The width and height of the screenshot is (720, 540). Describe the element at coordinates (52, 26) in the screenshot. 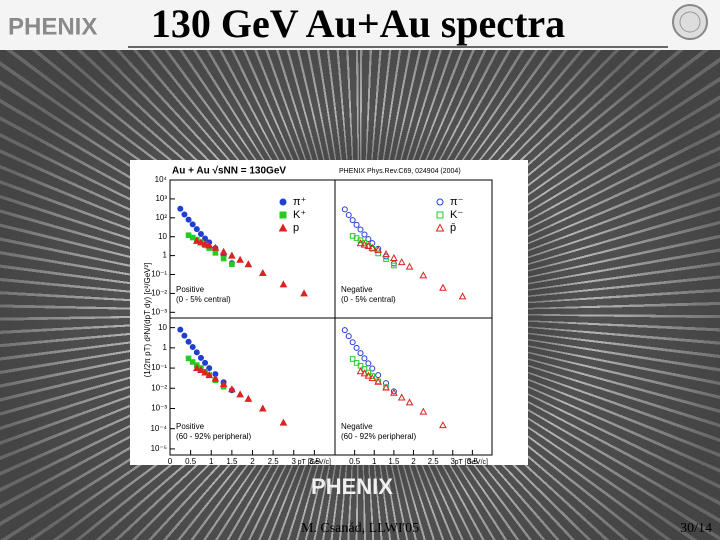

I see `header-logo: PHENIX` at that location.